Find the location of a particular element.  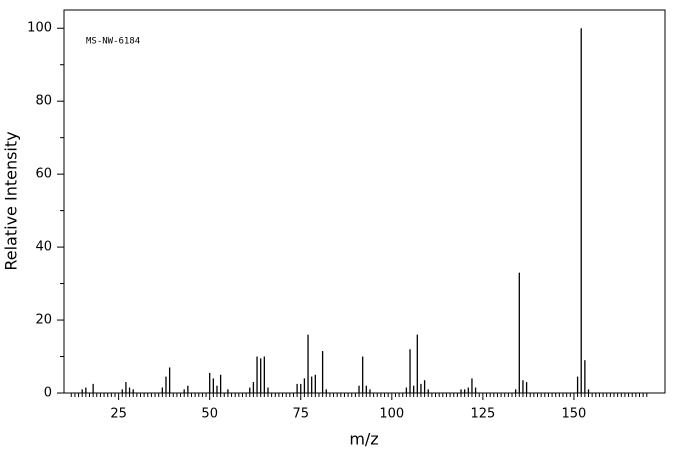

y-tick-label: 60 is located at coordinates (43, 174).